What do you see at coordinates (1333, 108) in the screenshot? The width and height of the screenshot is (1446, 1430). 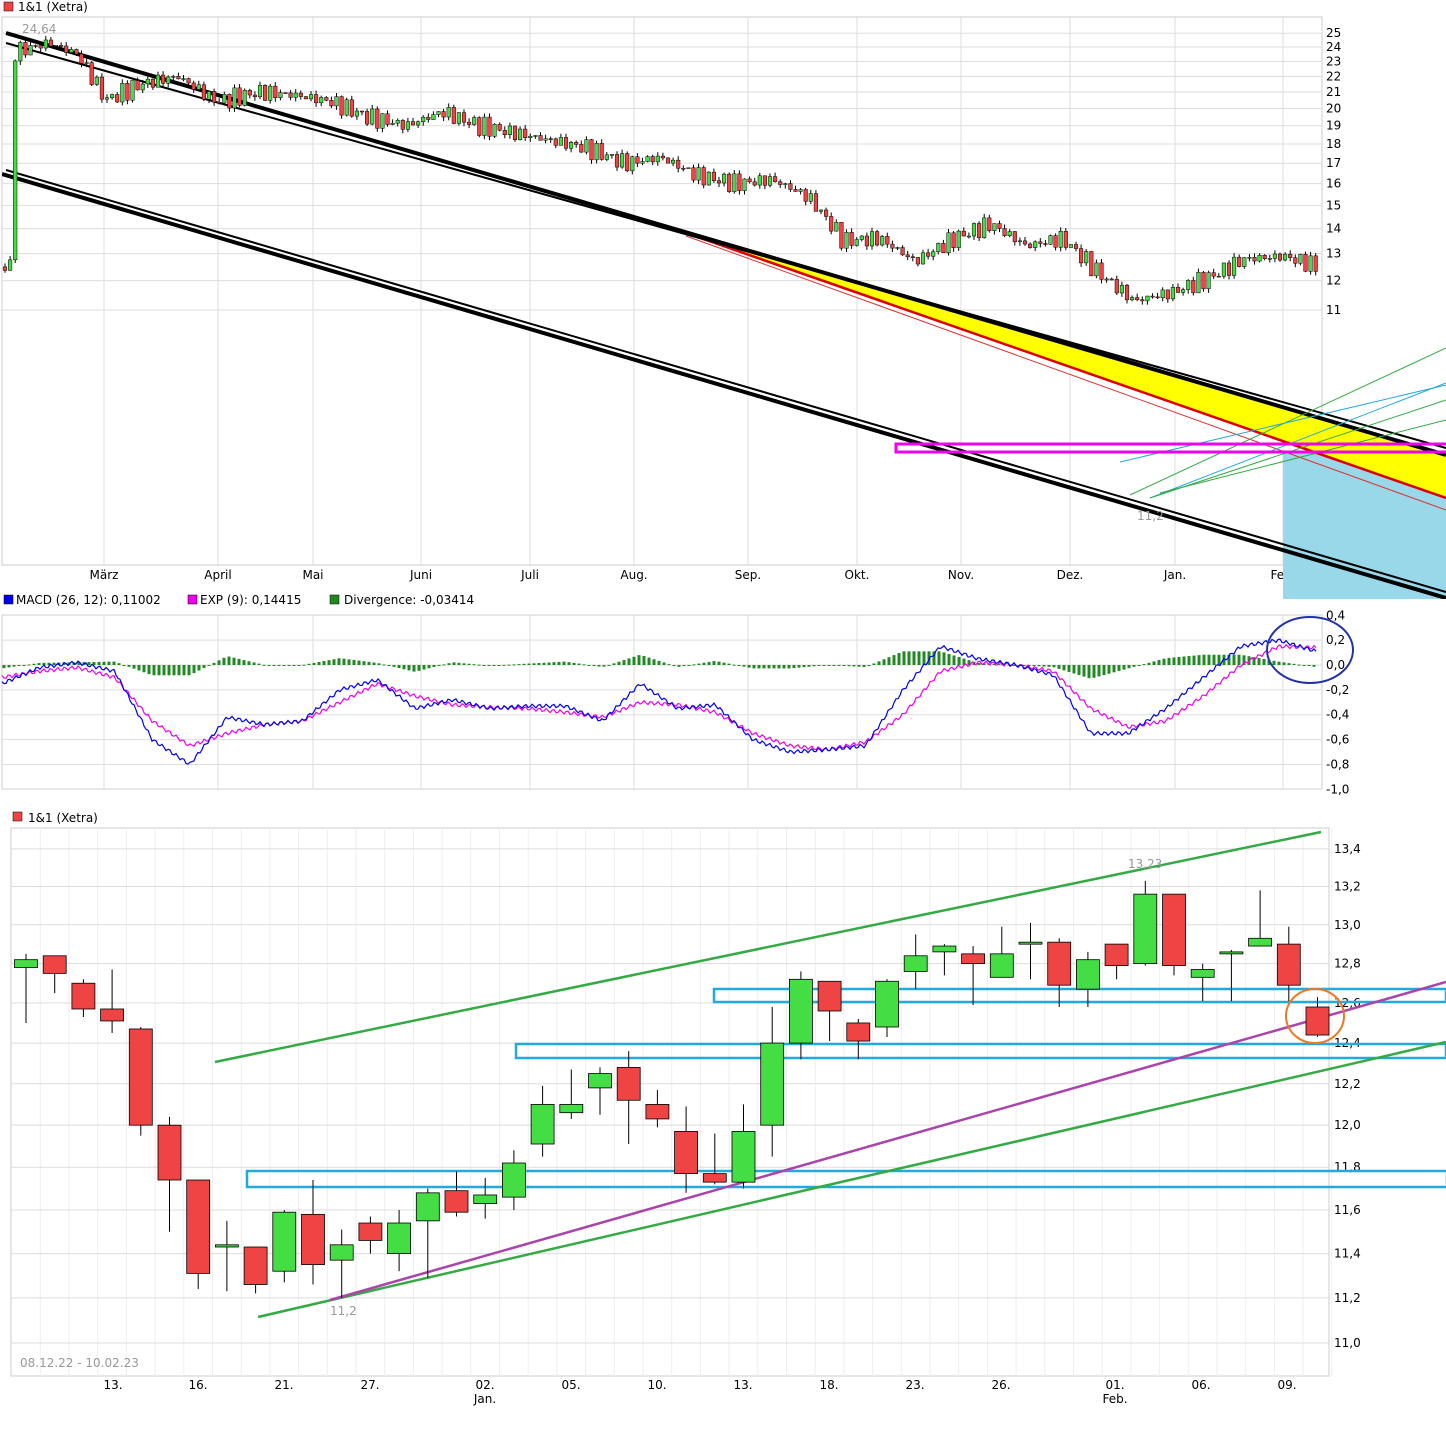 I see `y-tick-label: 20` at bounding box center [1333, 108].